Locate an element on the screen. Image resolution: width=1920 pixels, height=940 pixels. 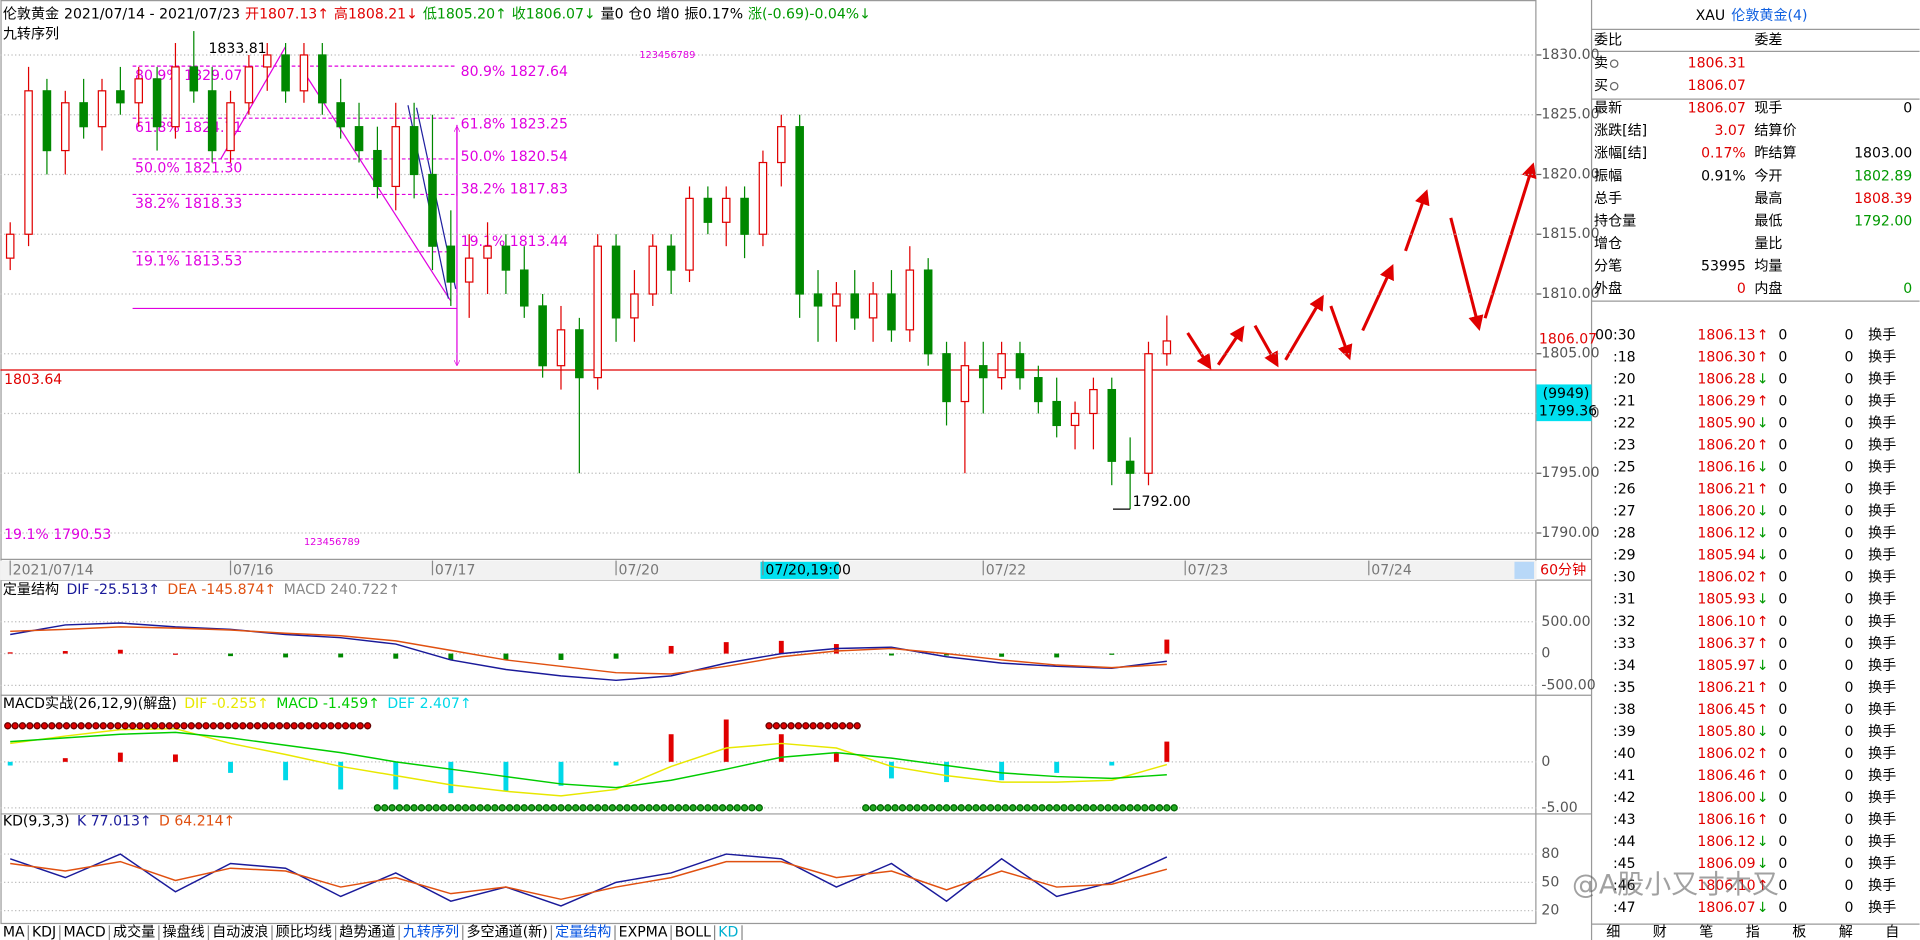
side-tab: 细 is located at coordinates (1613, 932).